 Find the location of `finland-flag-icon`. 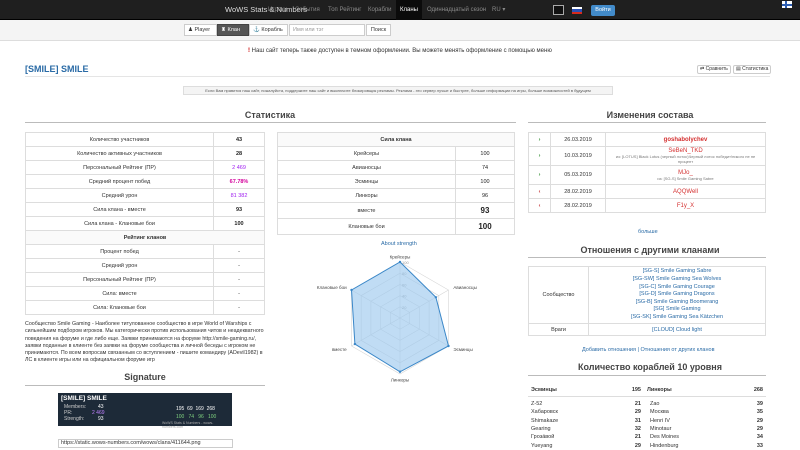

finland-flag-icon is located at coordinates (787, 4).